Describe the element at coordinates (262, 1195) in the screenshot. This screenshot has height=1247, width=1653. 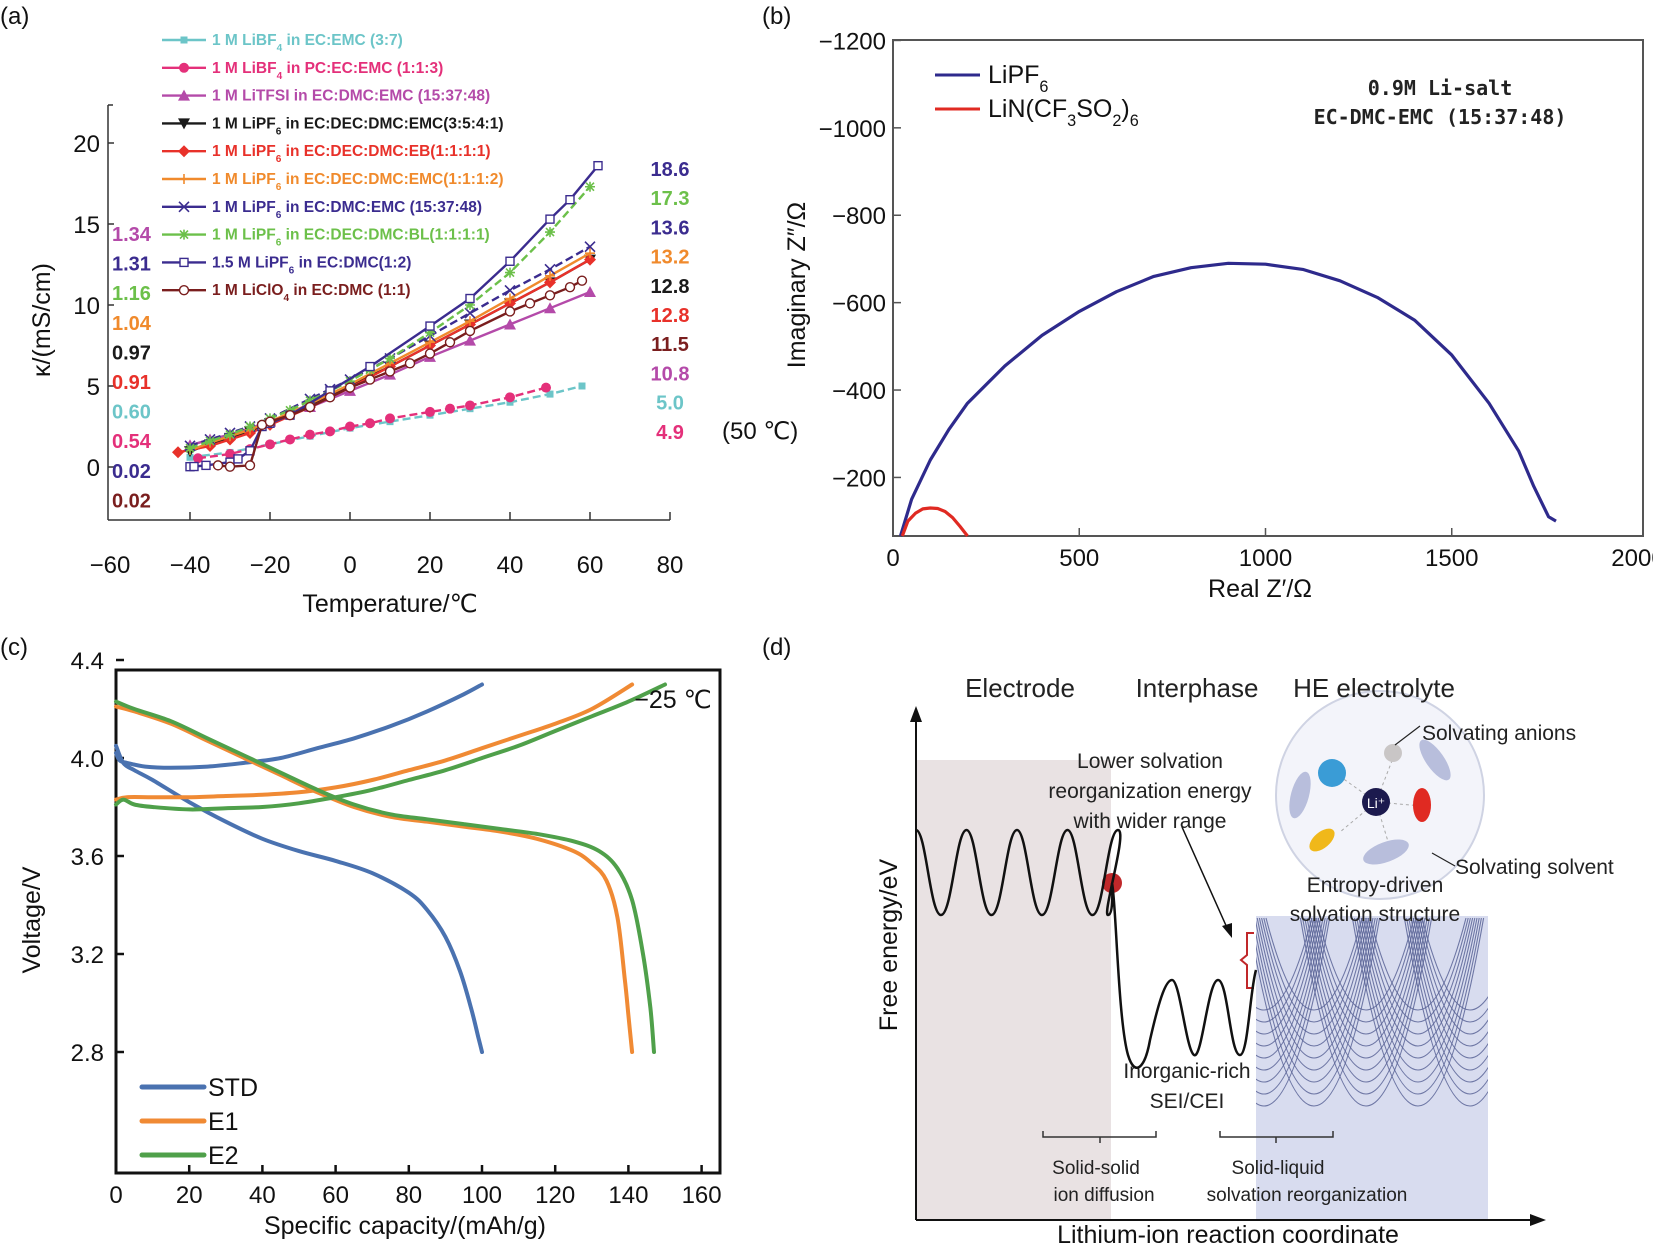
I see `chart-c-xtick-label: 40` at that location.